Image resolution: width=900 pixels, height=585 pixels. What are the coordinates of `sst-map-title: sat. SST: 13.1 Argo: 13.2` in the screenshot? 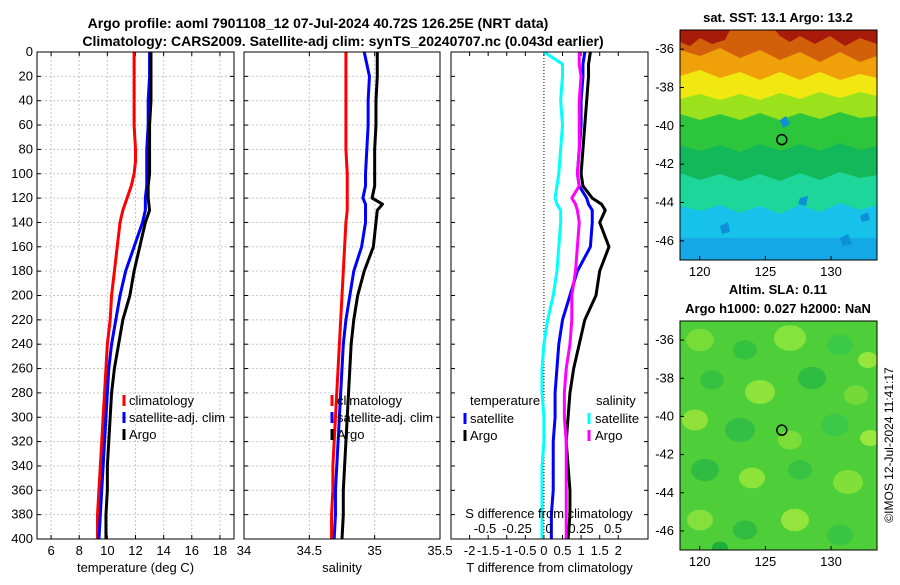 It's located at (778, 17).